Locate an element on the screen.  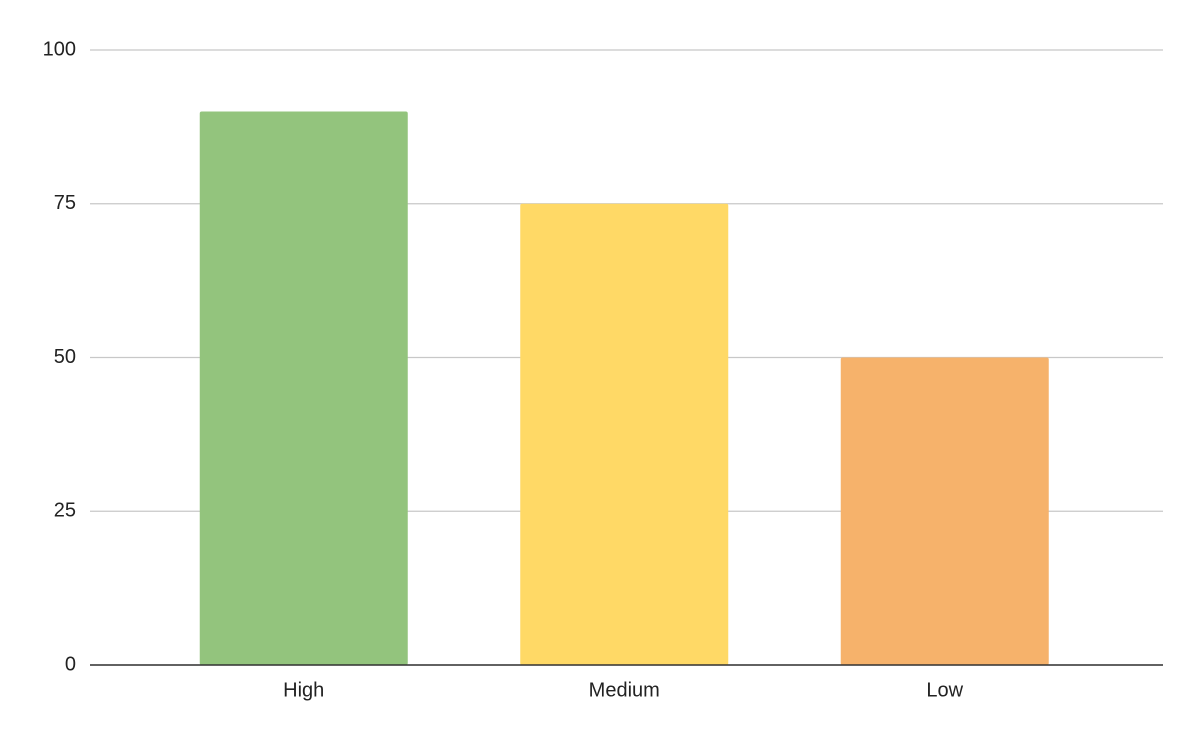
x-tick-label: Medium is located at coordinates (624, 690).